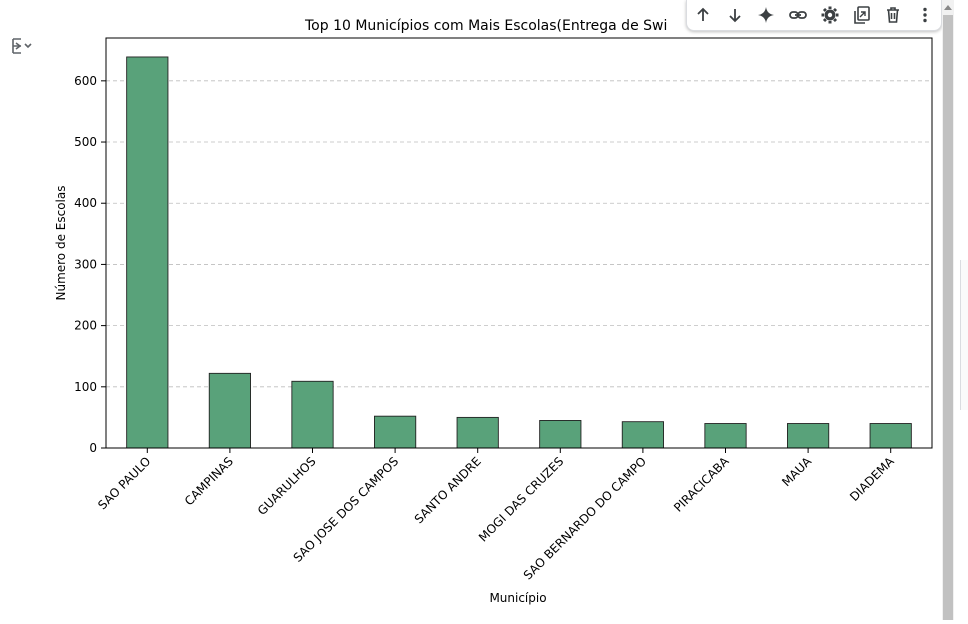 The height and width of the screenshot is (624, 968). Describe the element at coordinates (701, 484) in the screenshot. I see `x-tick-label: PIRACICABA` at that location.